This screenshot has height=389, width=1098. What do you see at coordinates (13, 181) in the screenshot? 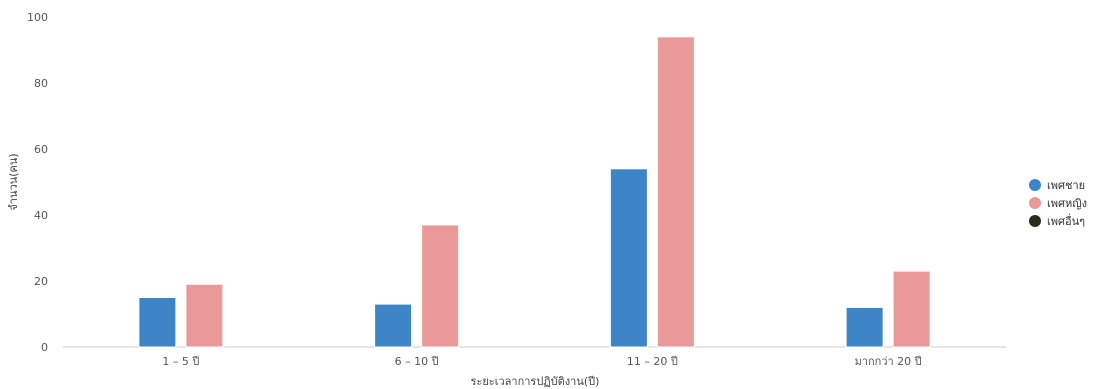
I see `y-axis-title: จำนวน(คน)` at bounding box center [13, 181].